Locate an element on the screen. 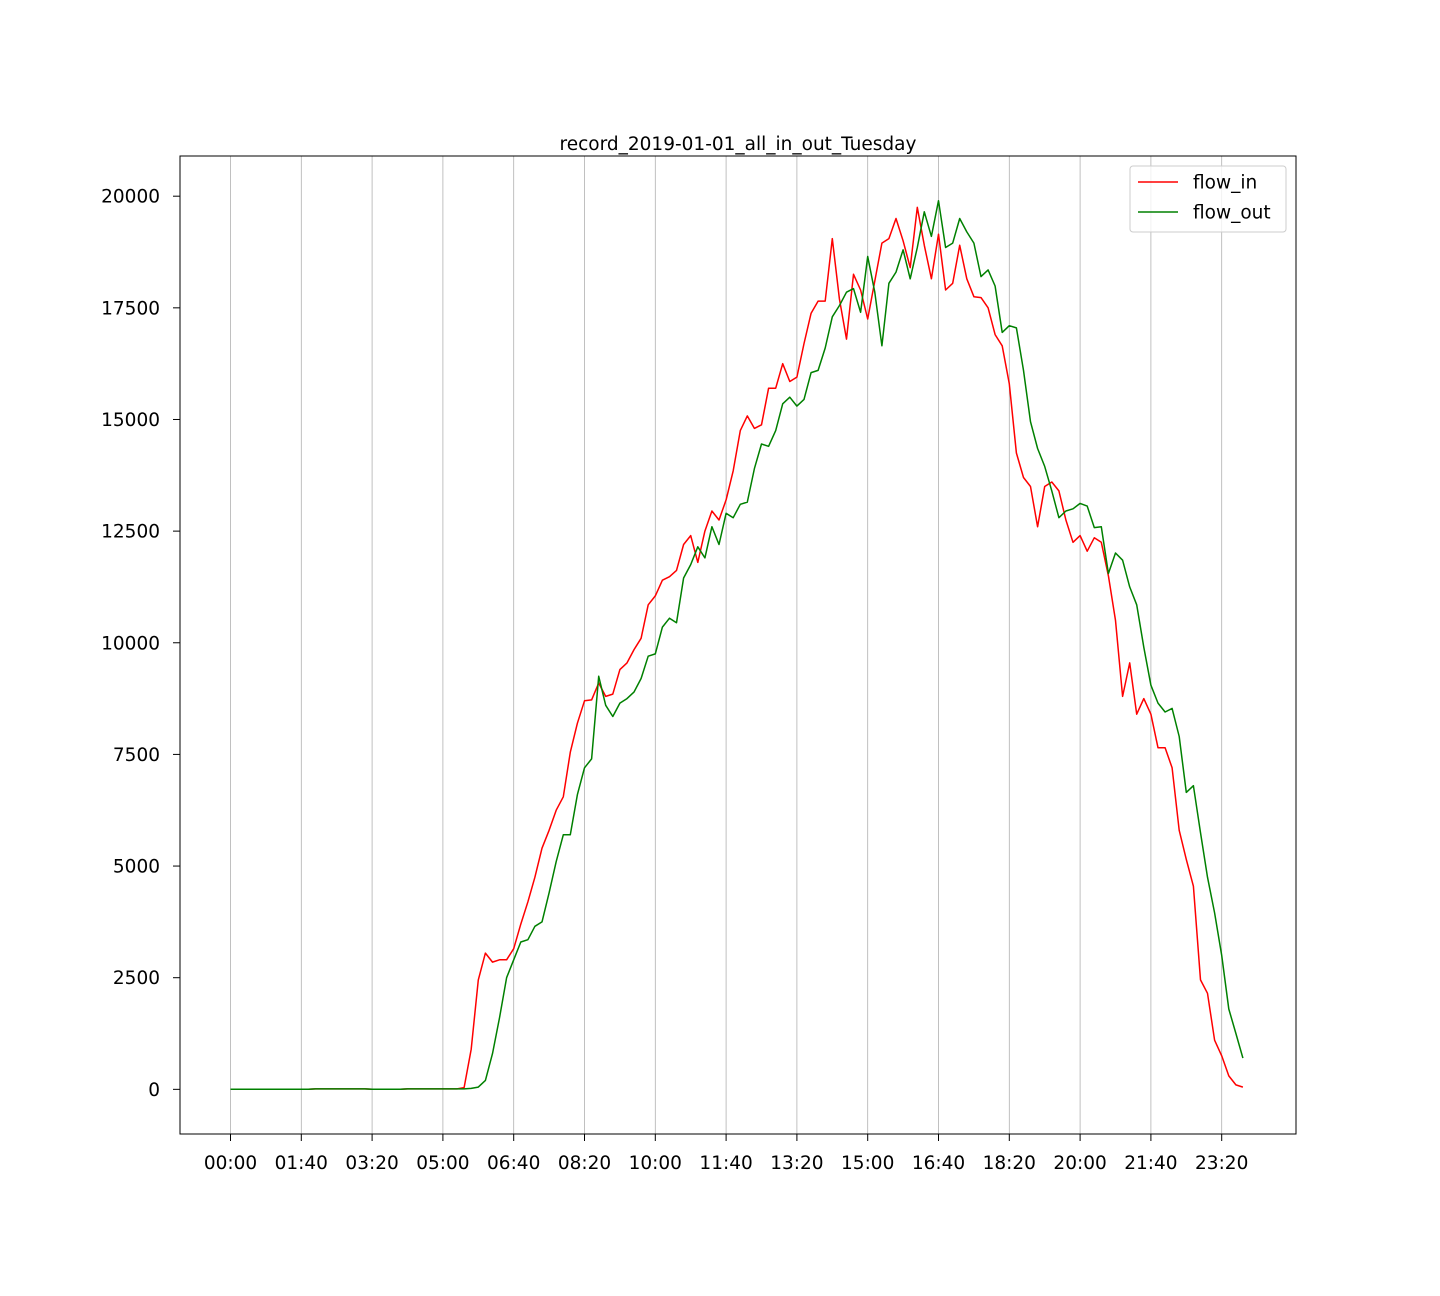  x-tick-label: 03:20 is located at coordinates (371, 1163).